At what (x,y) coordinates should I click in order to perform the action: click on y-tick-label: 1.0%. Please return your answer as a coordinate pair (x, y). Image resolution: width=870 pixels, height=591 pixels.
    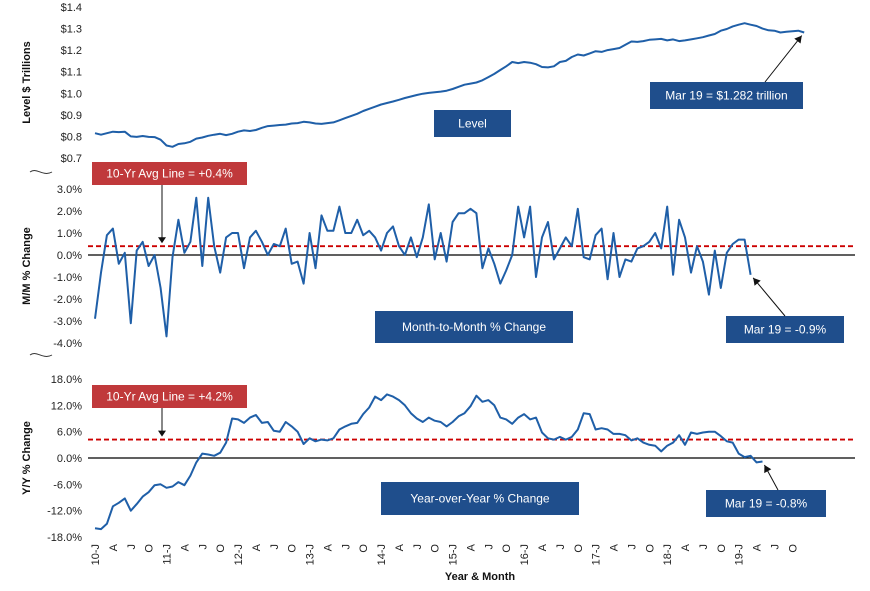
    Looking at the image, I should click on (69, 234).